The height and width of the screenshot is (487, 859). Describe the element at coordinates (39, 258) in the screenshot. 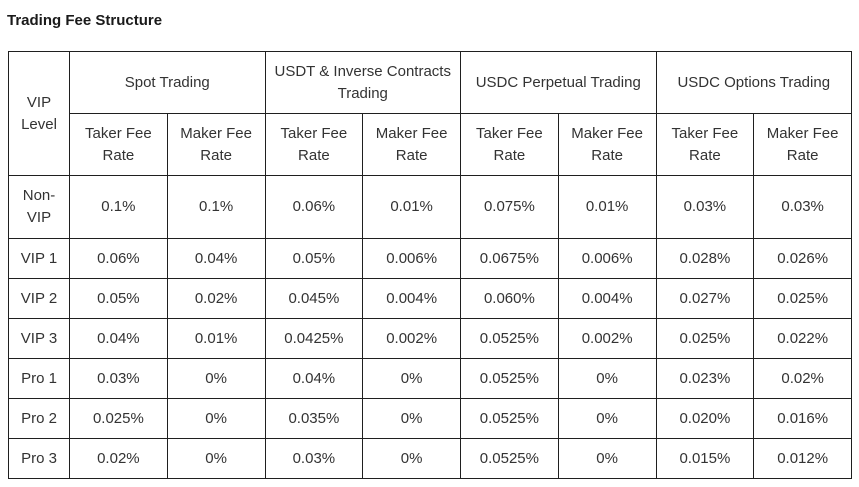

I see `vip-level-cell: VIP 1` at that location.